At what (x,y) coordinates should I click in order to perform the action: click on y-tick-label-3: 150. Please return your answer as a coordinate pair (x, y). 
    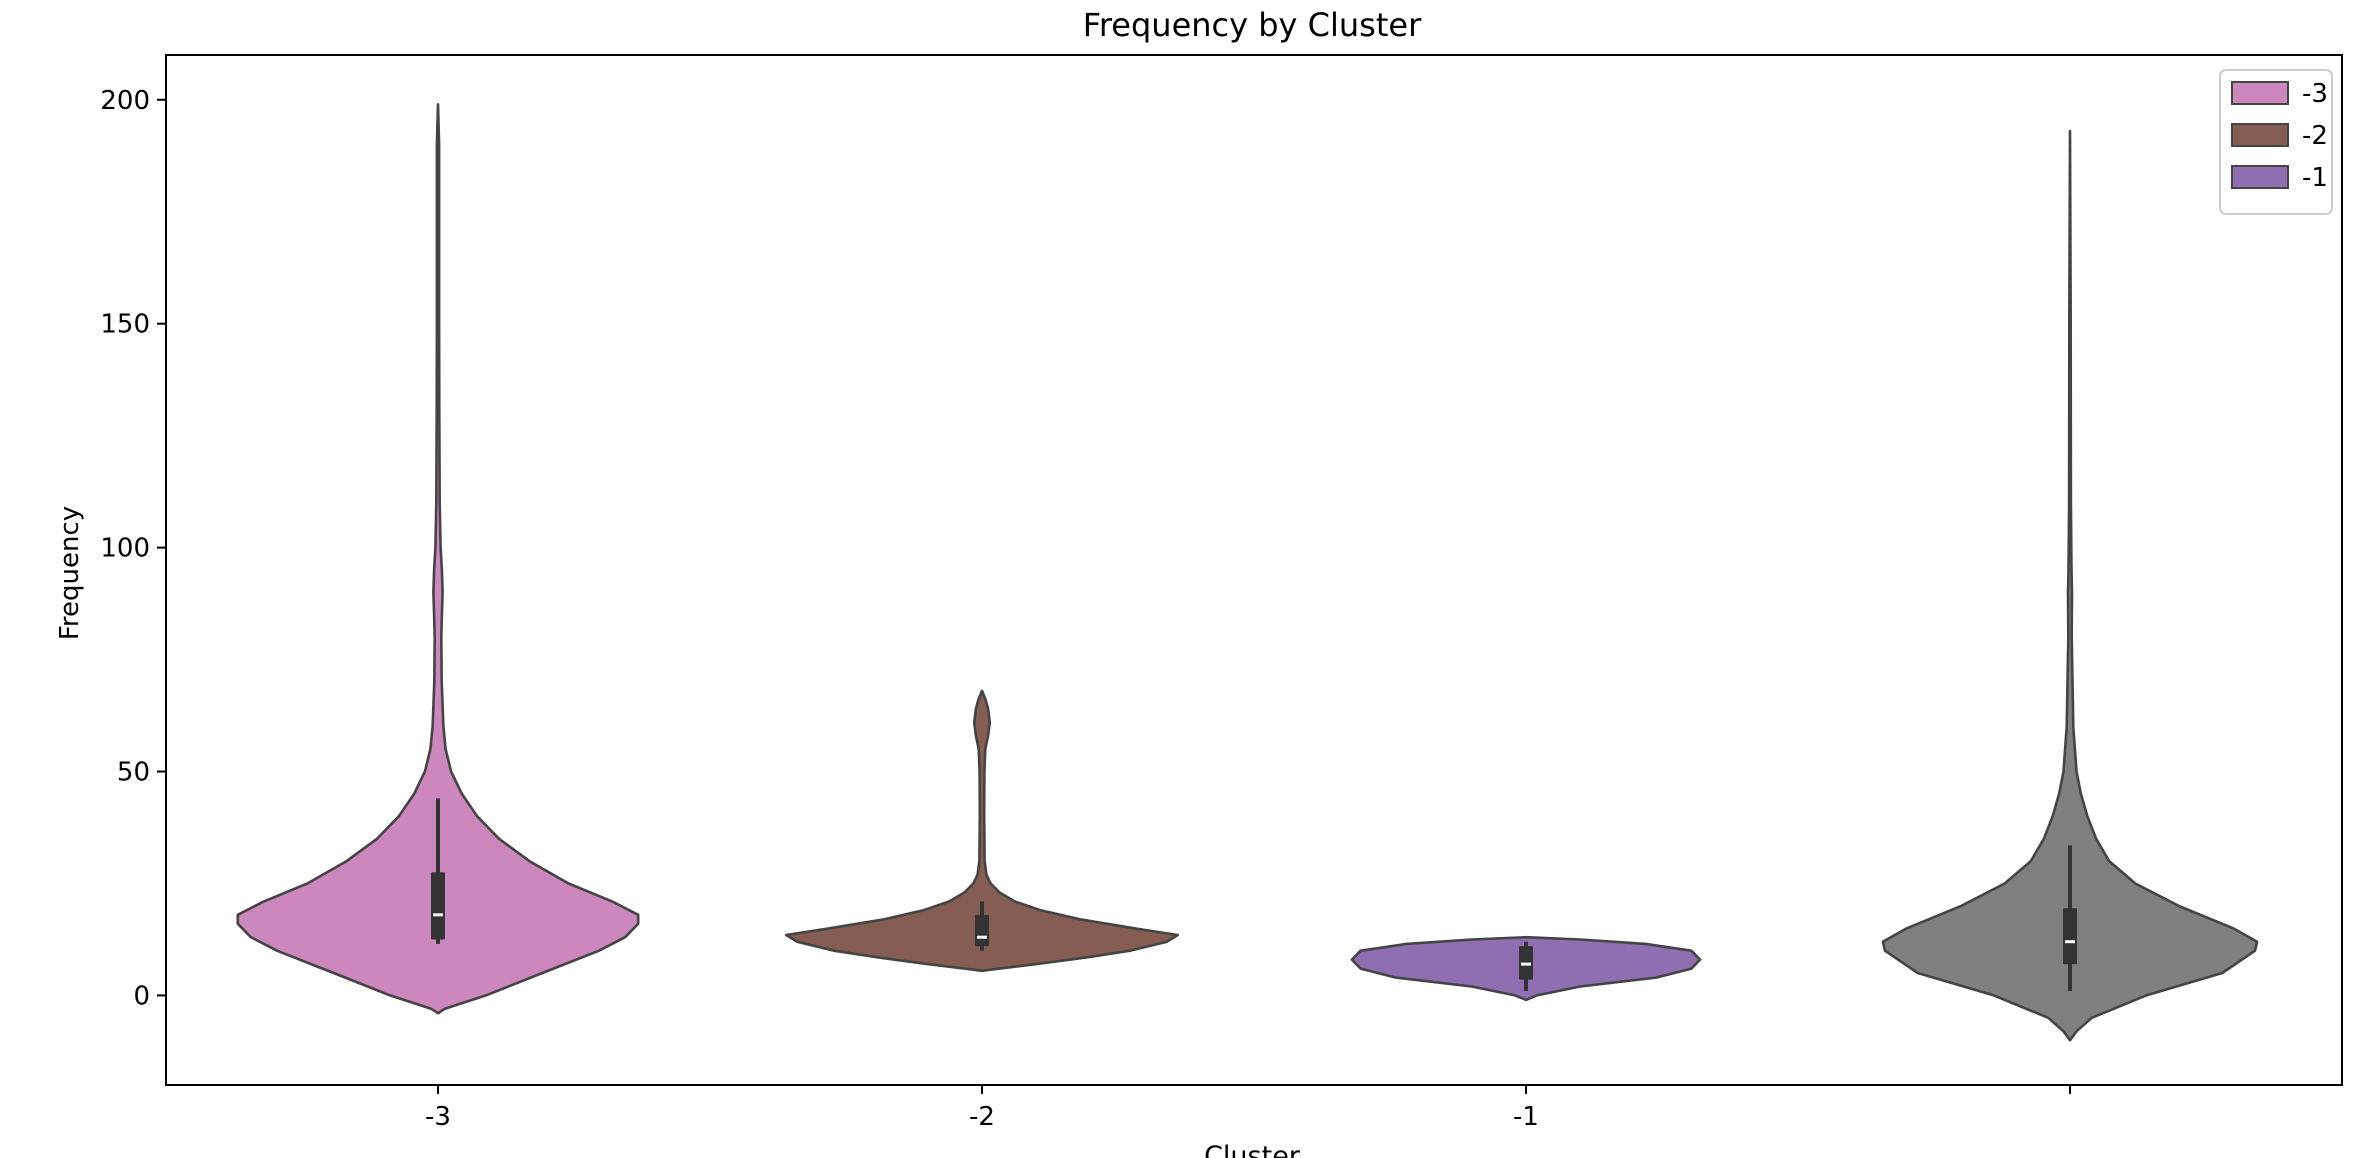
    Looking at the image, I should click on (125, 325).